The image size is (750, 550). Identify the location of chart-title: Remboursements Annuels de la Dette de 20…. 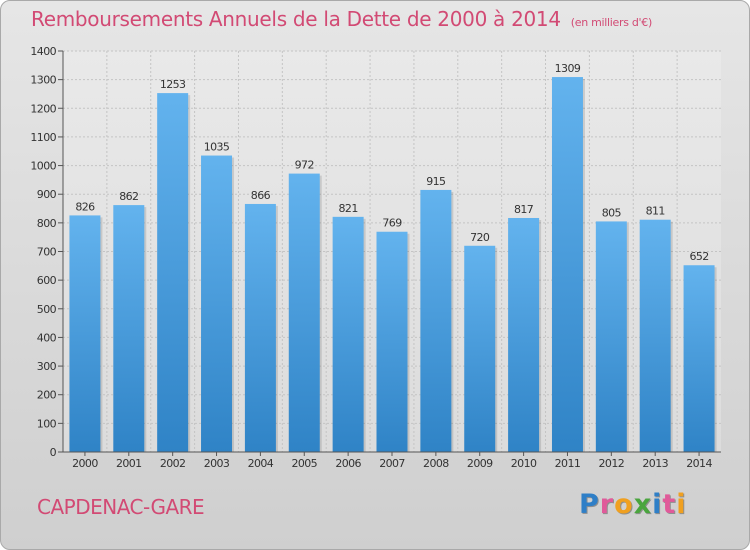
(341, 19).